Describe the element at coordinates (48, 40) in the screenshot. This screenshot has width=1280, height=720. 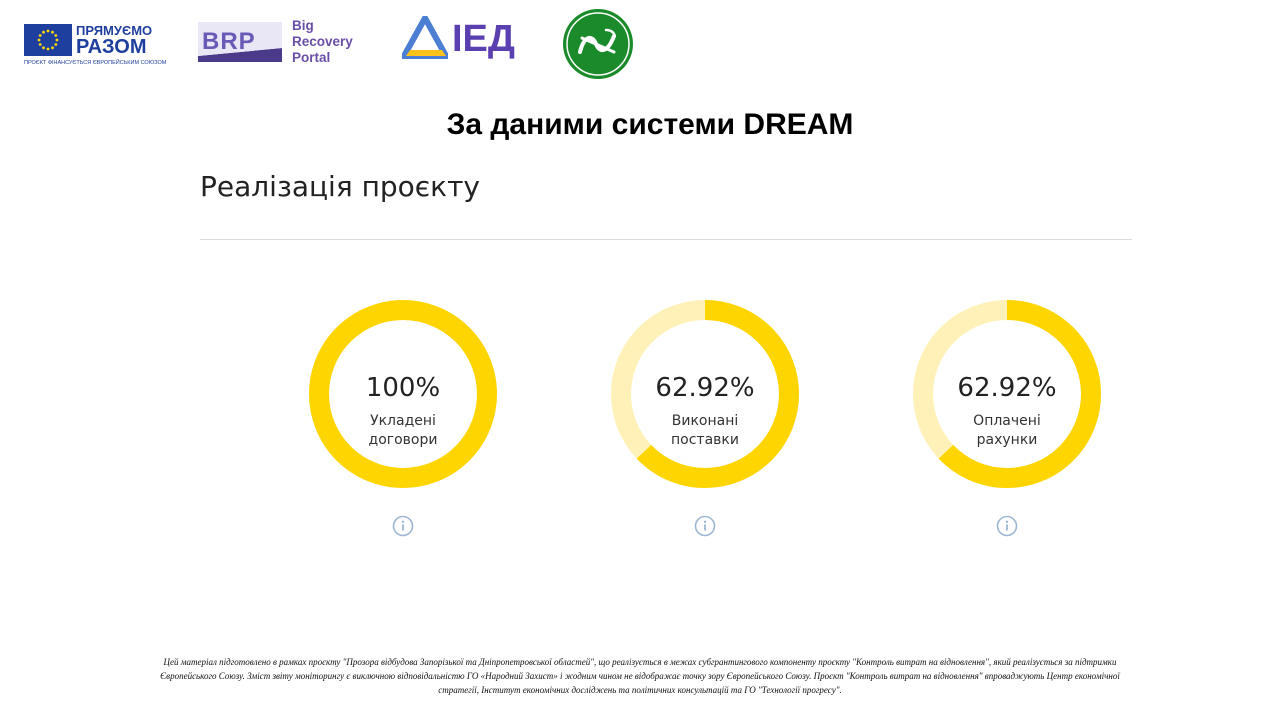
I see `eu-flag-icon` at that location.